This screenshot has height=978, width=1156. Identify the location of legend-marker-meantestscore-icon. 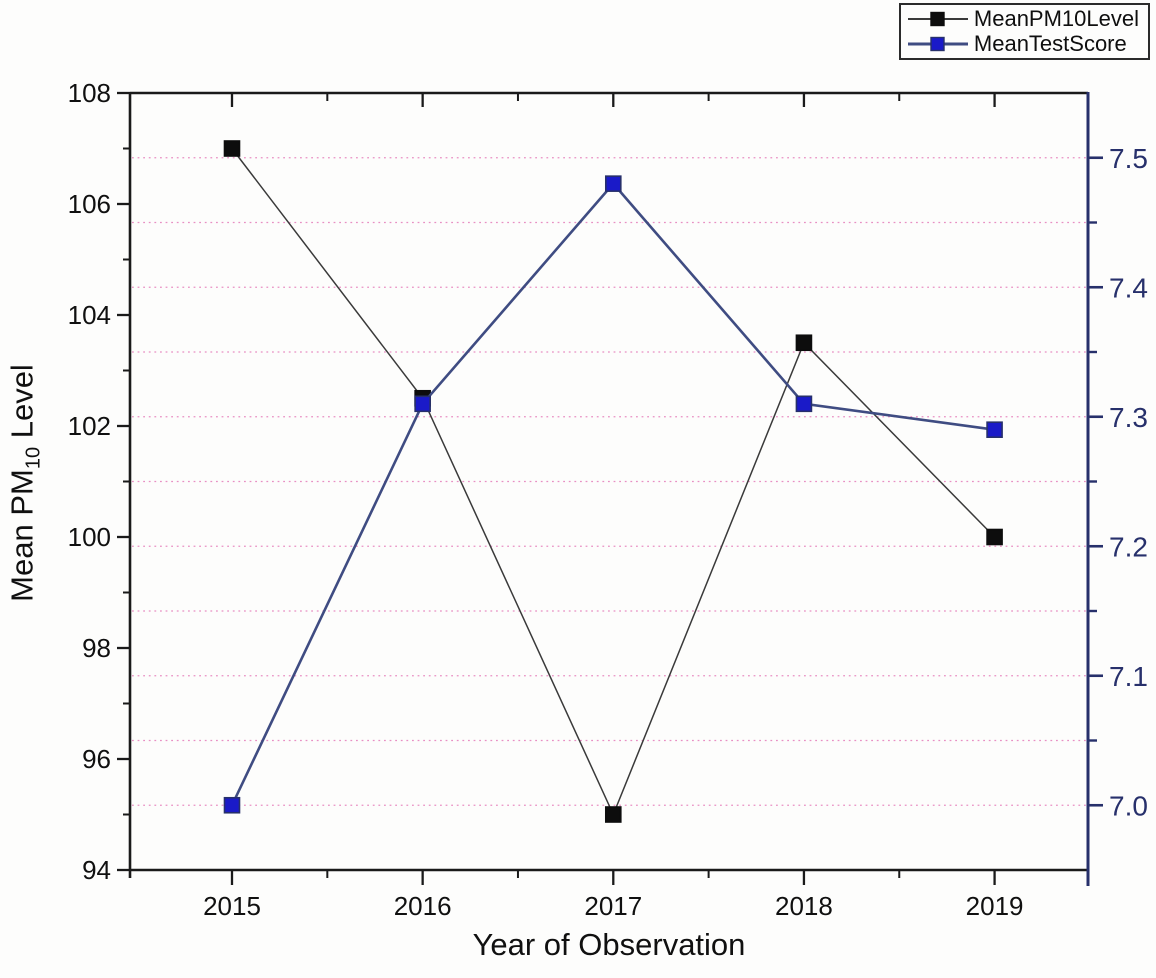
(938, 44).